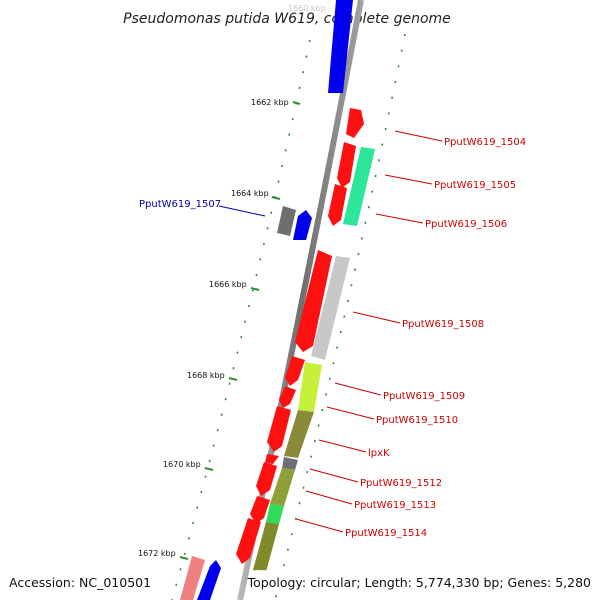  I want to click on footer-background-left, so click(75, 582).